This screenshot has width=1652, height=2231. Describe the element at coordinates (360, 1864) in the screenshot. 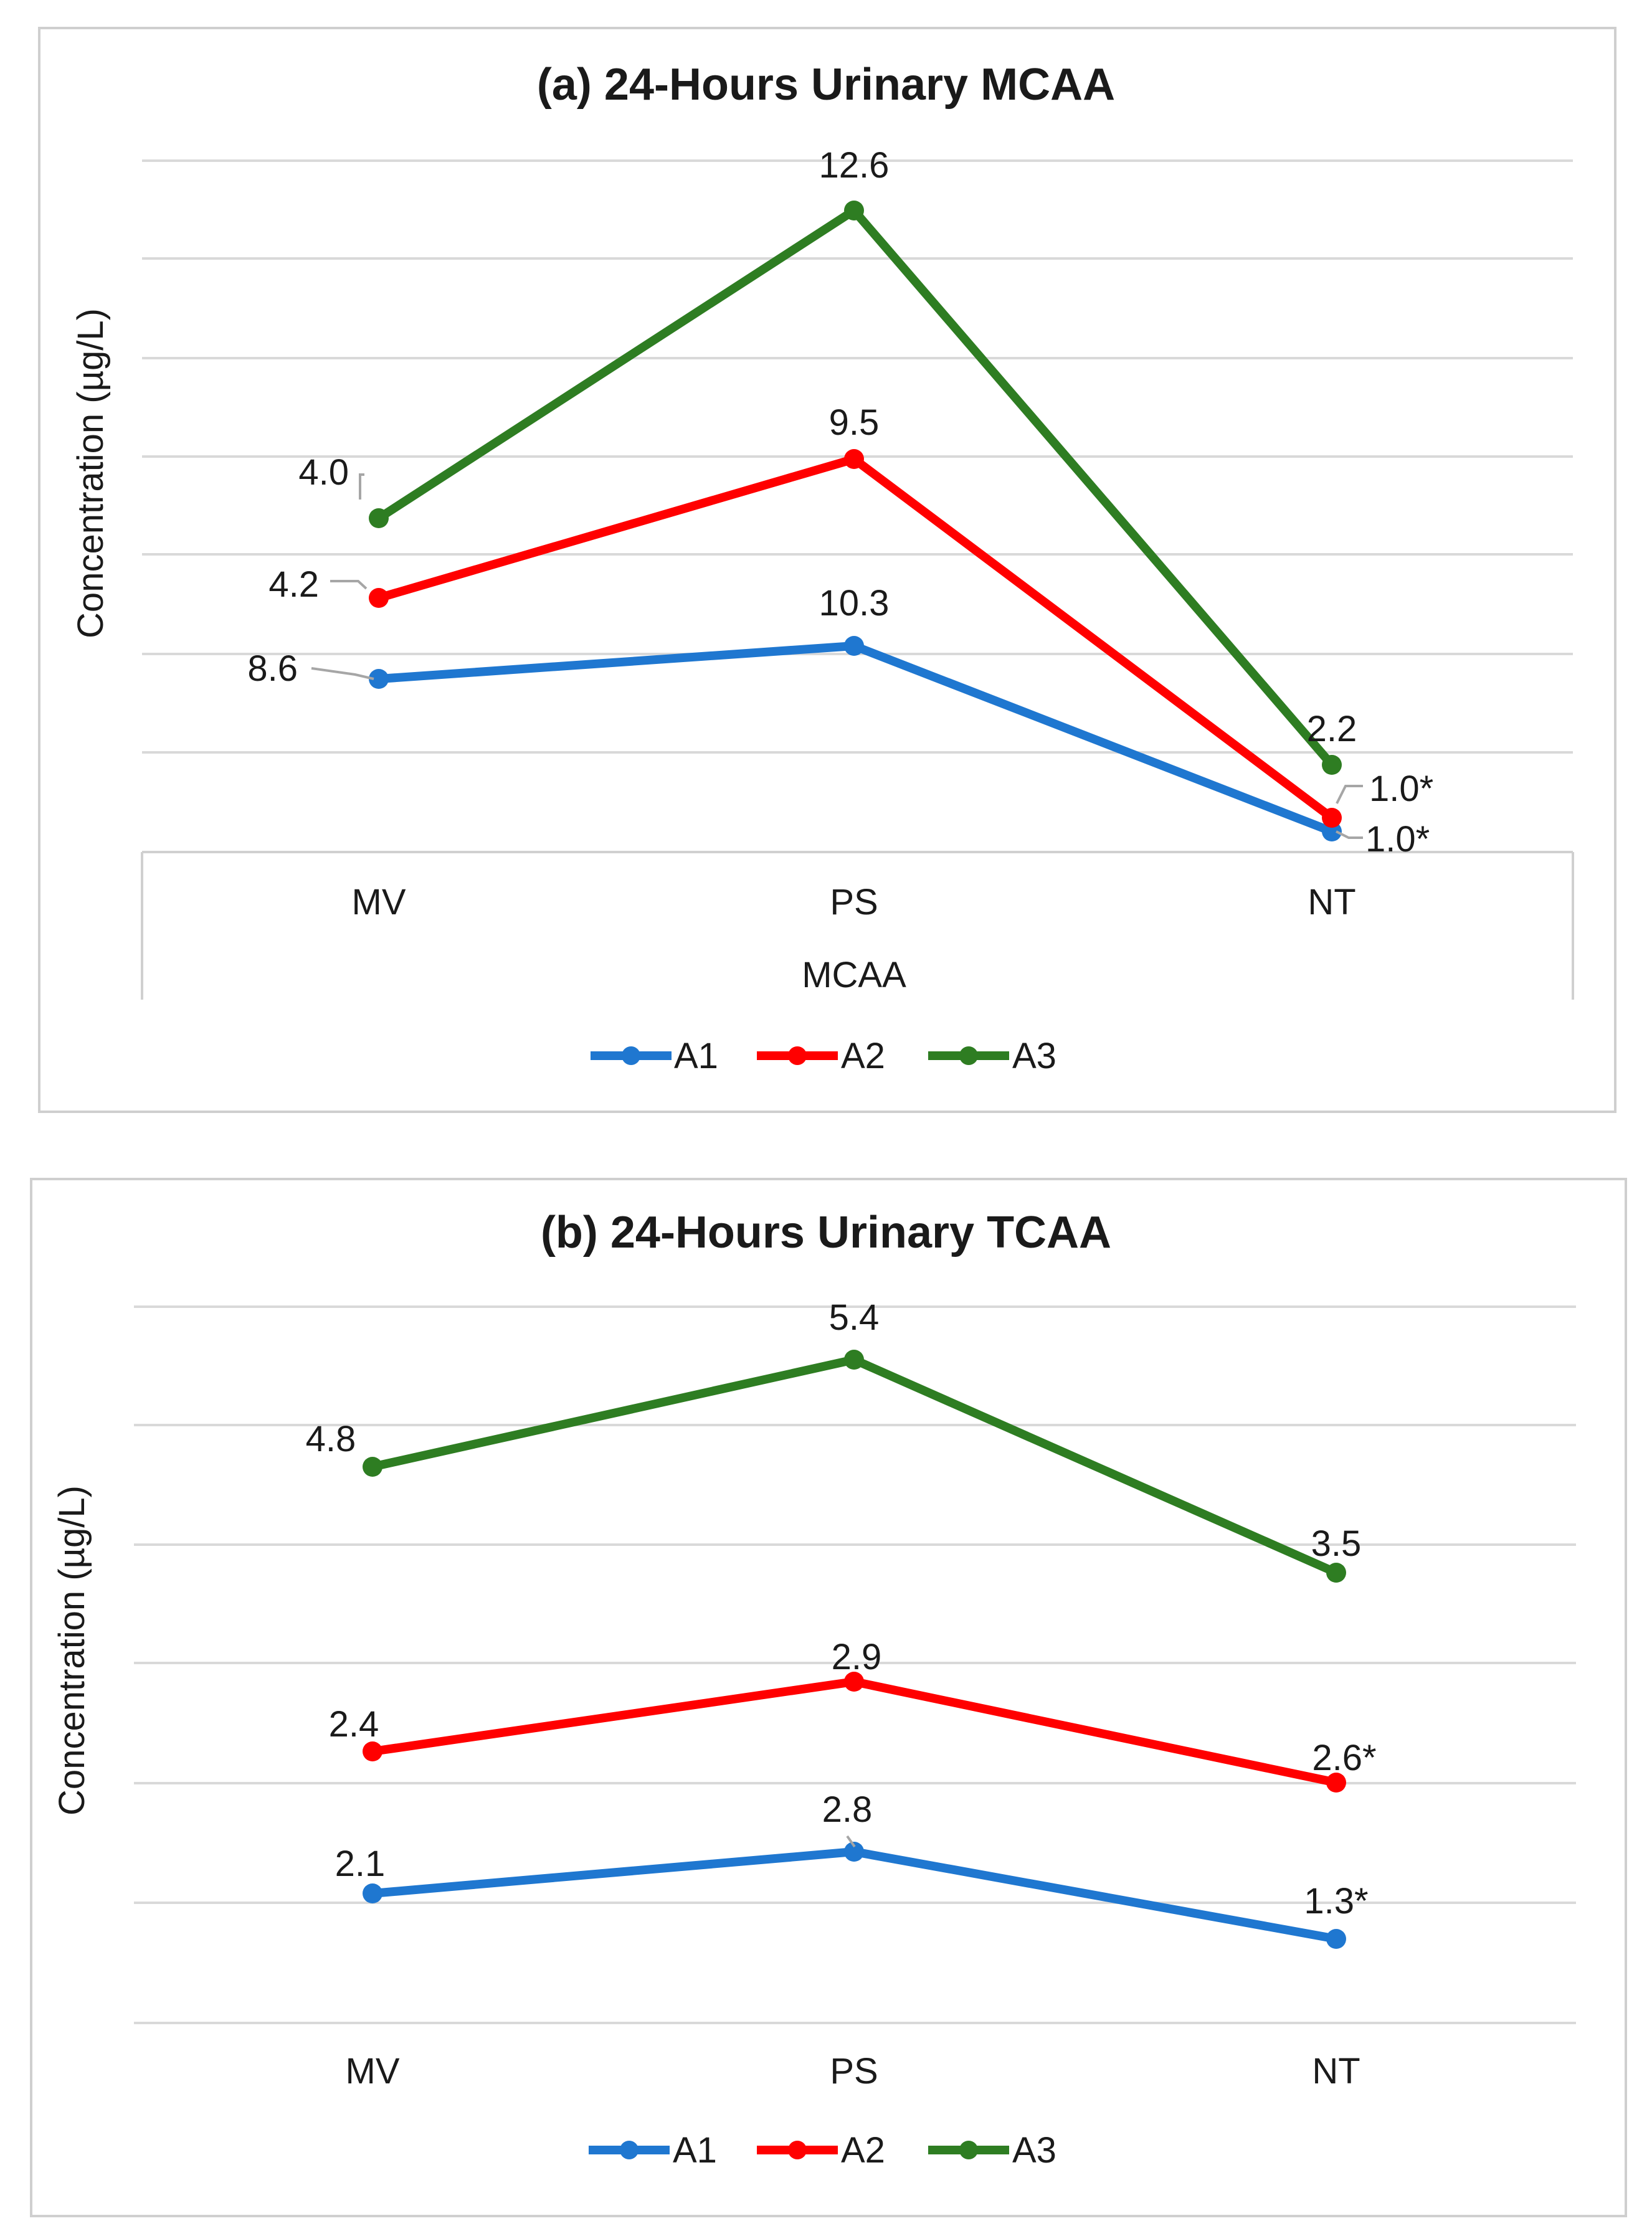

I see `data-label: 2.1` at that location.